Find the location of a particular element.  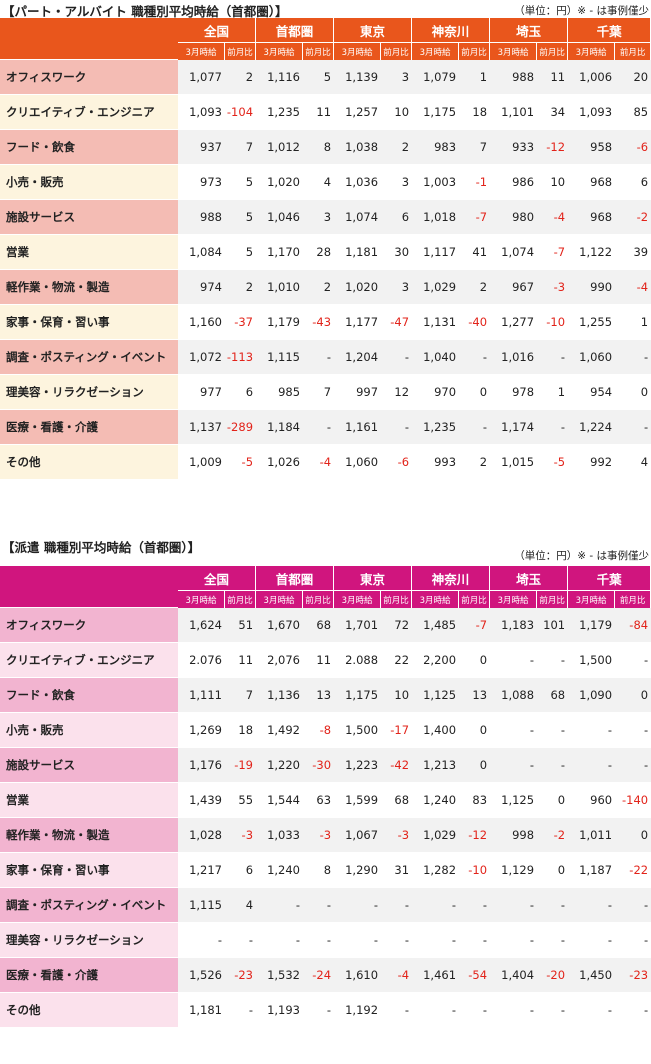

wage-cell: 1,282 is located at coordinates (436, 870).